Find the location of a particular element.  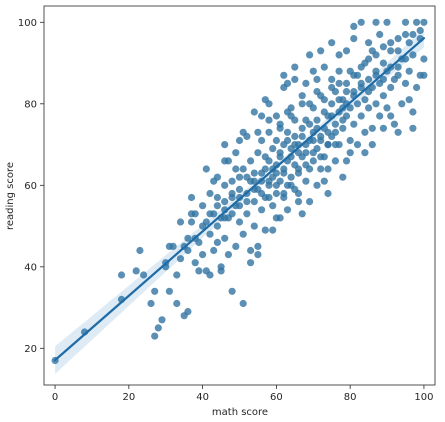

y-axis-label: reading score is located at coordinates (10, 196).